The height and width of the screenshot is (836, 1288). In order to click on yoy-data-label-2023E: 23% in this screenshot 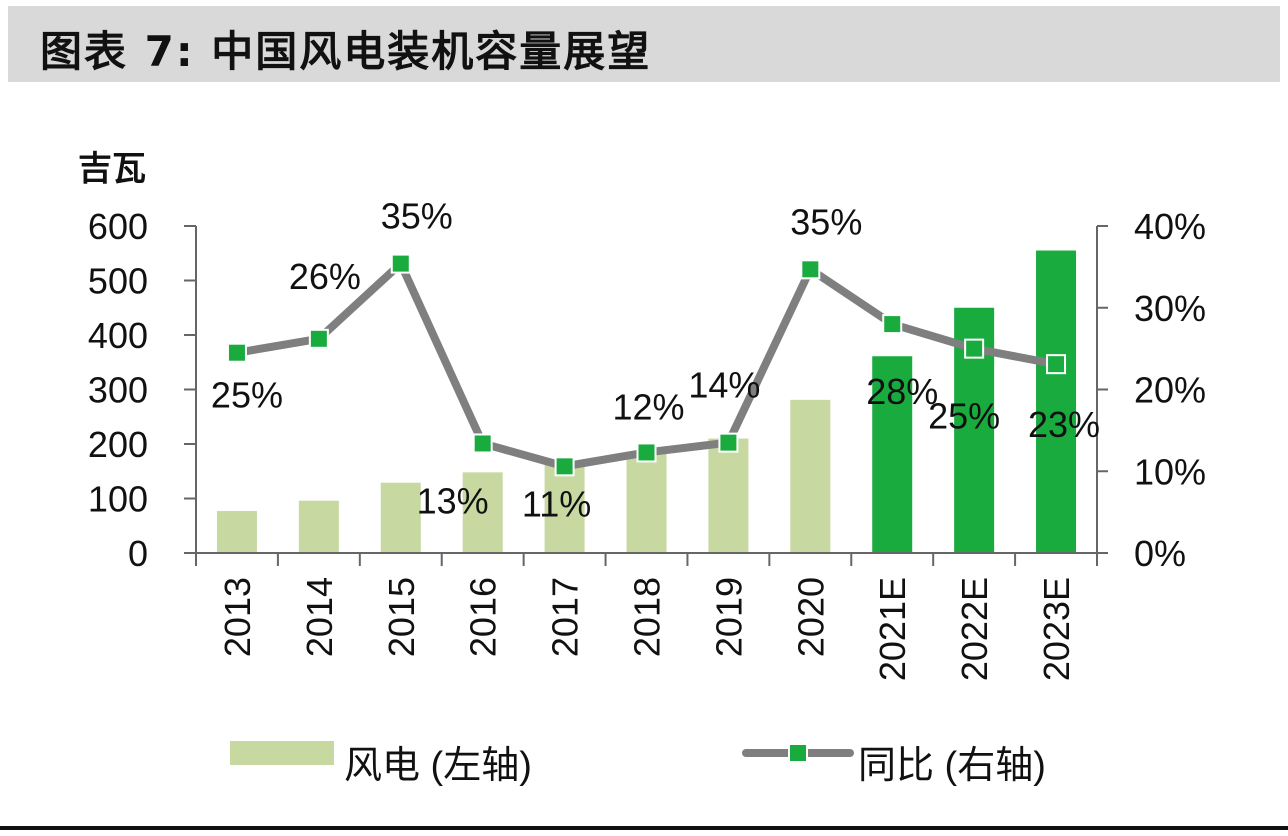, I will do `click(1064, 424)`.